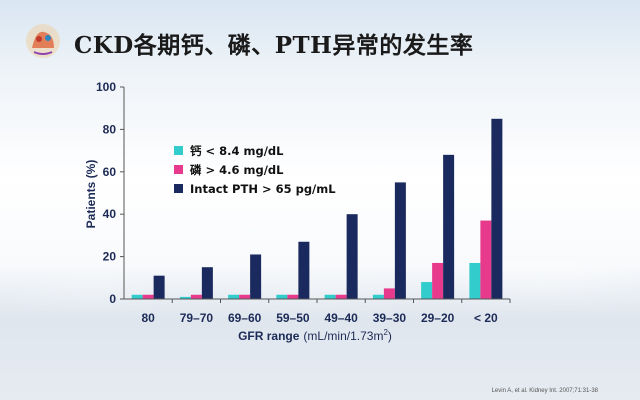 Image resolution: width=640 pixels, height=400 pixels. Describe the element at coordinates (91, 194) in the screenshot. I see `y-axis-title: Patients (%)` at that location.